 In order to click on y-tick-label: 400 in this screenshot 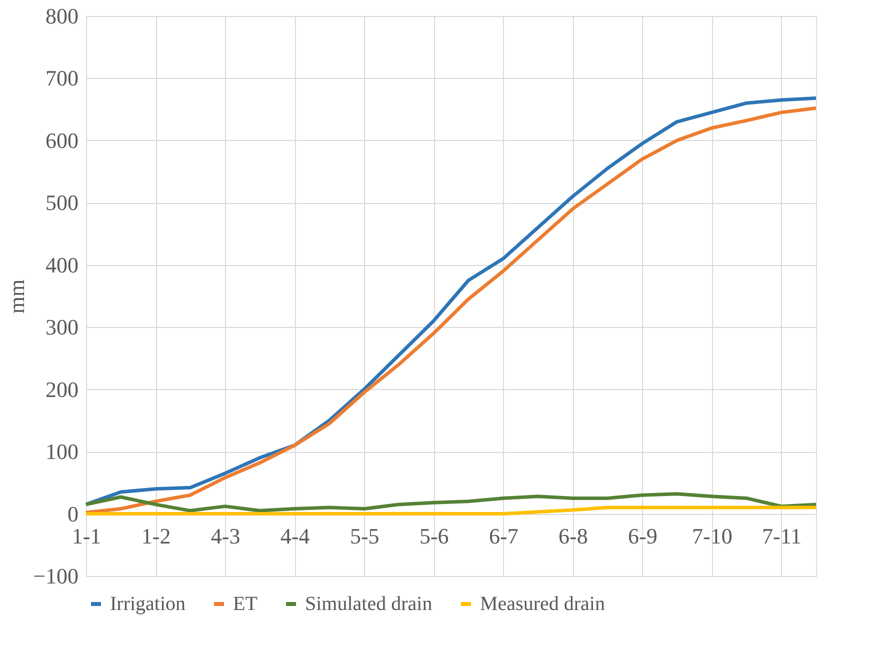, I will do `click(62, 265)`.